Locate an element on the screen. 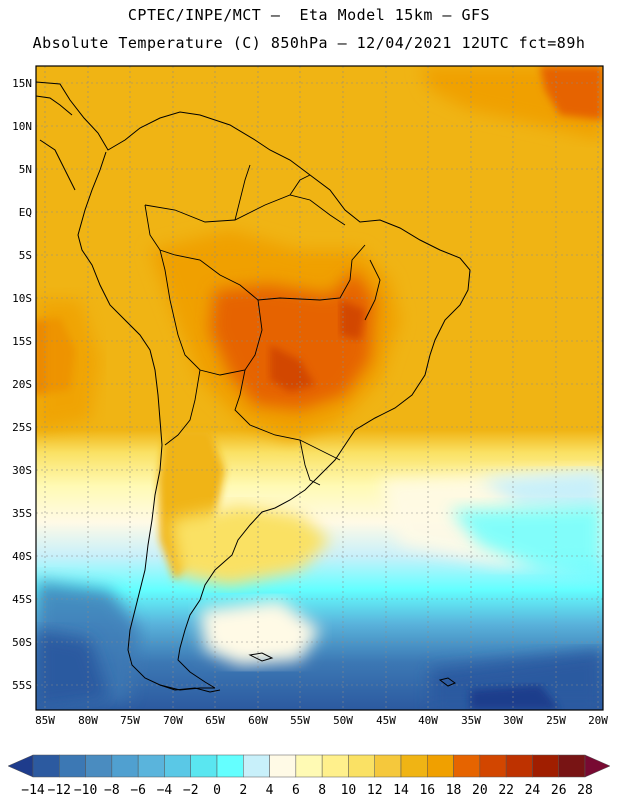  lon-label: 45W is located at coordinates (386, 720).